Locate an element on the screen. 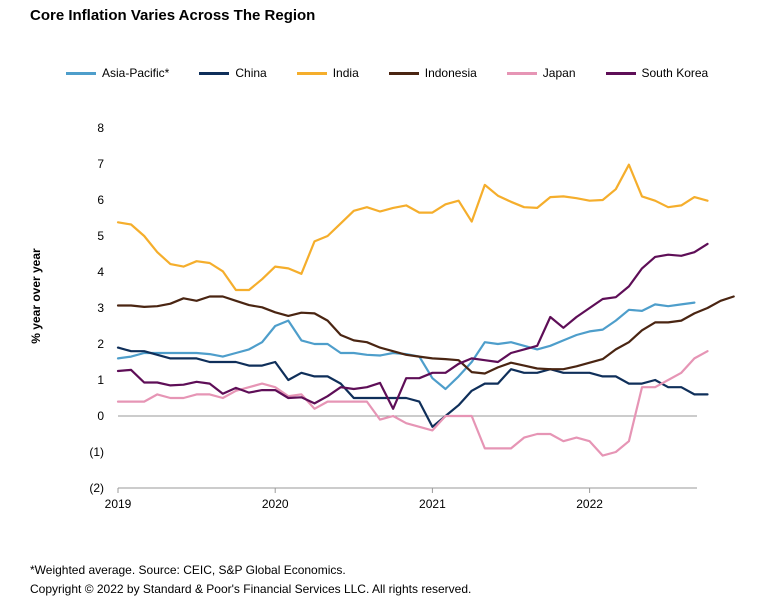 The image size is (782, 605). legend-item: Indonesia is located at coordinates (432, 73).